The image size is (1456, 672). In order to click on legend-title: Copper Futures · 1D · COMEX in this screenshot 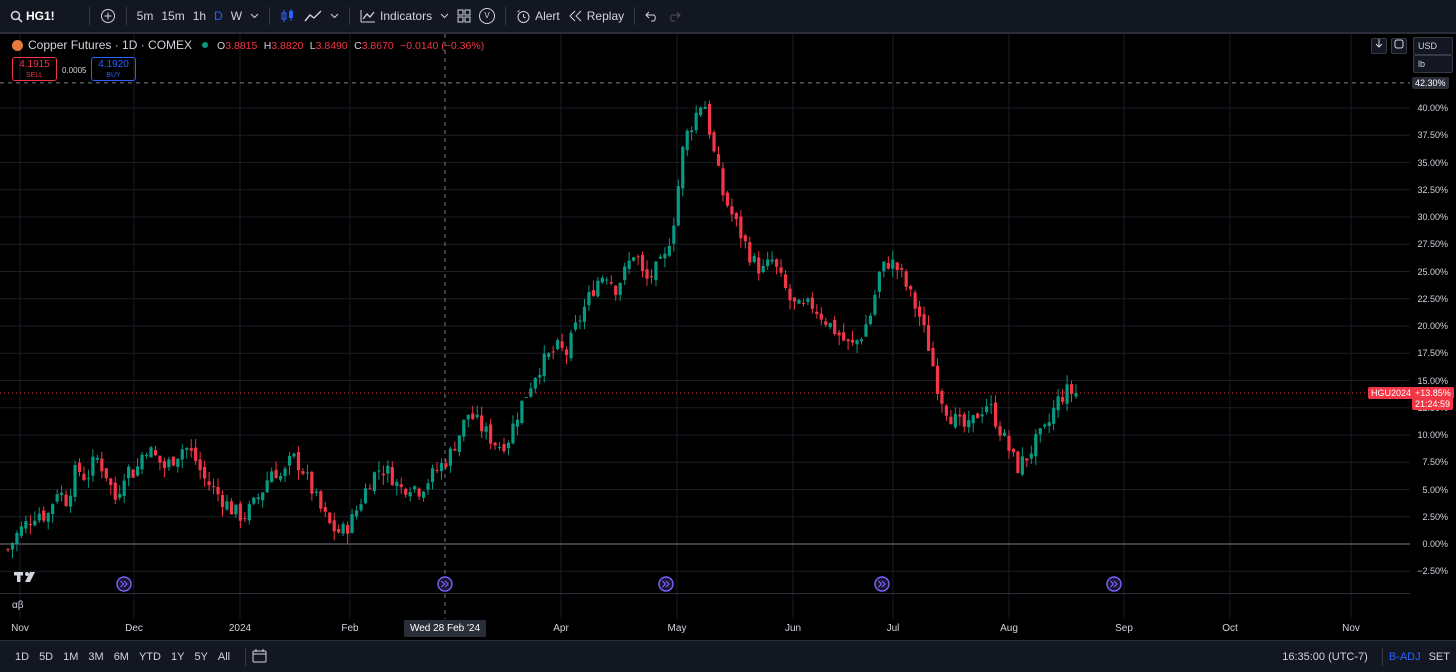, I will do `click(110, 45)`.